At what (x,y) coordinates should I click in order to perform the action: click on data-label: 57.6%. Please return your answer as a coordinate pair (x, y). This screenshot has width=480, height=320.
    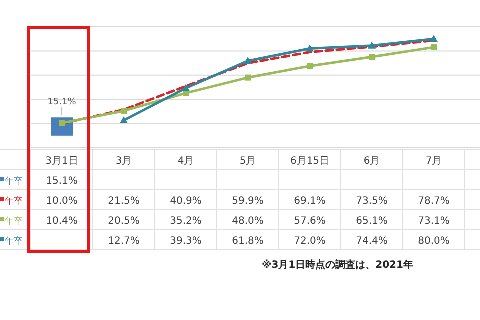
    Looking at the image, I should click on (310, 221).